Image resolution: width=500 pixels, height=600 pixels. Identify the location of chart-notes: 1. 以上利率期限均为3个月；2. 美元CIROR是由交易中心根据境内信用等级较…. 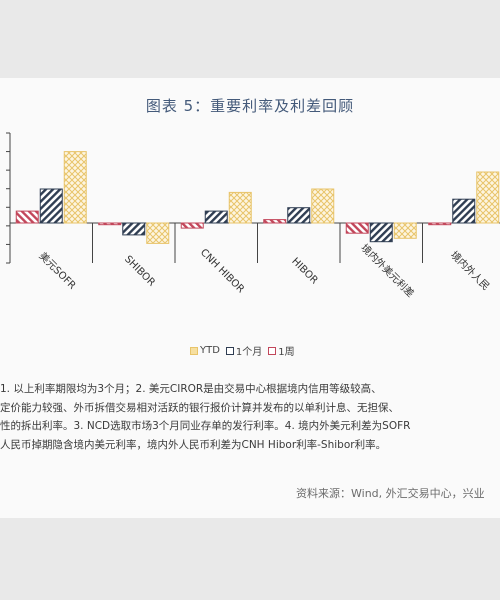
(250, 417).